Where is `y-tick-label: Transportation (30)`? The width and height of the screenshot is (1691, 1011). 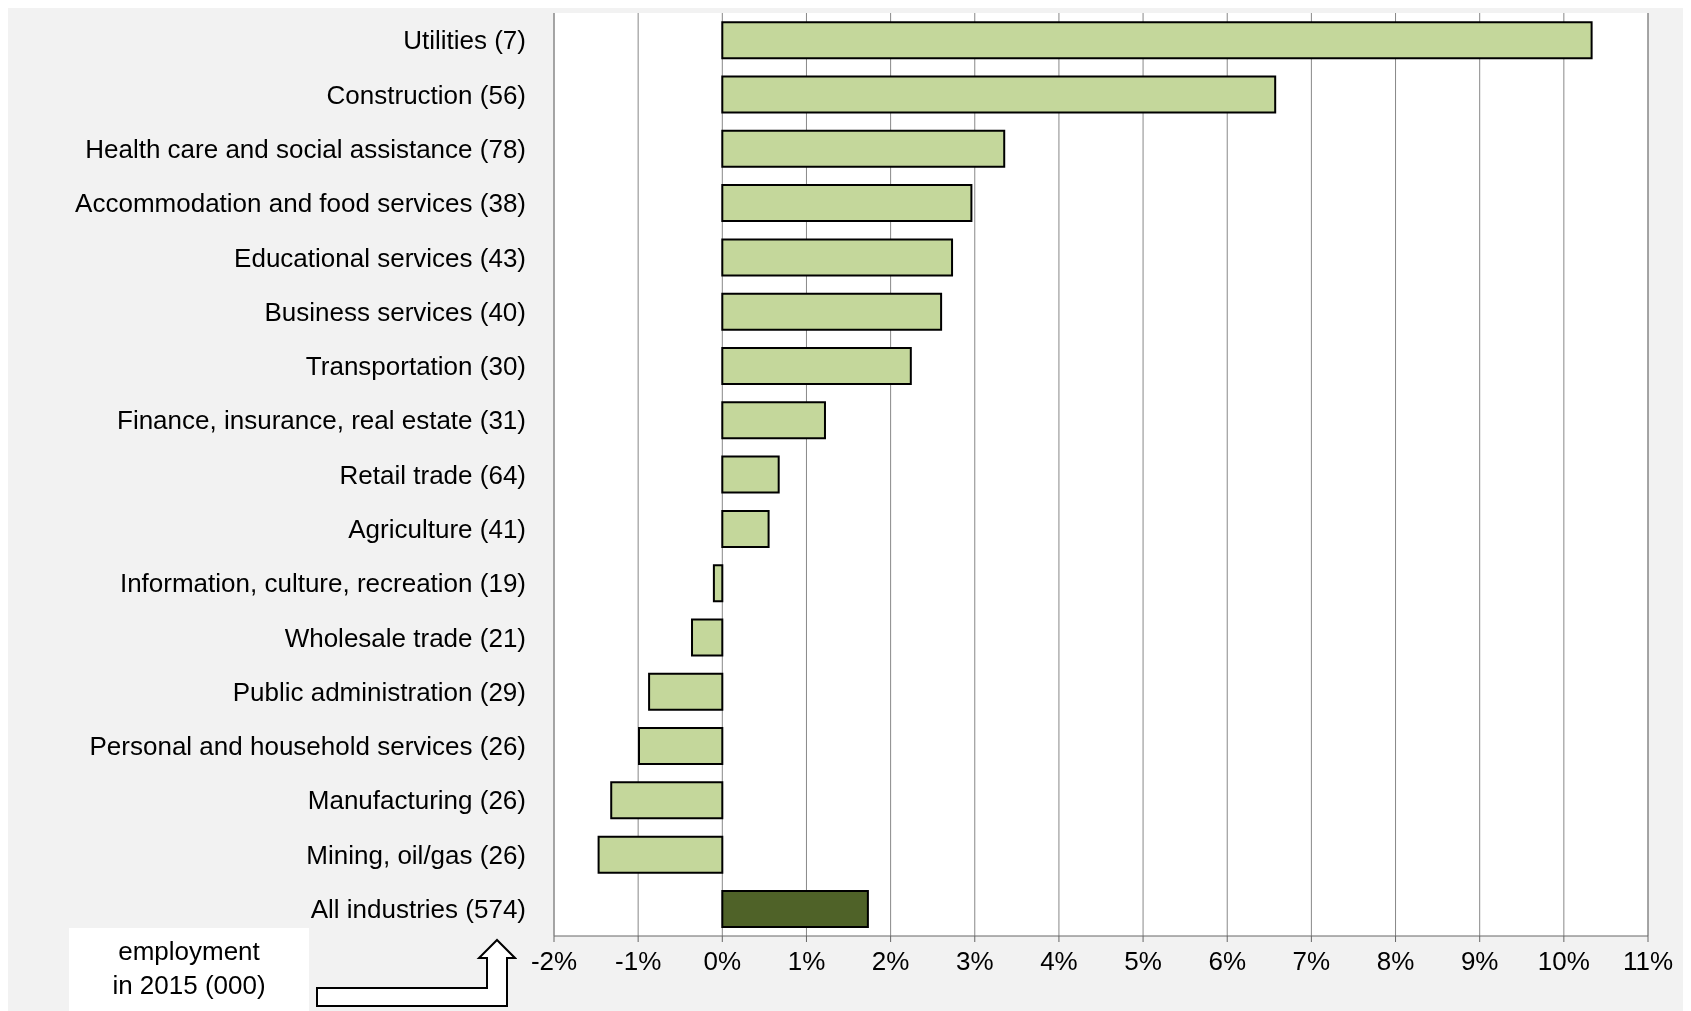 y-tick-label: Transportation (30) is located at coordinates (415, 366).